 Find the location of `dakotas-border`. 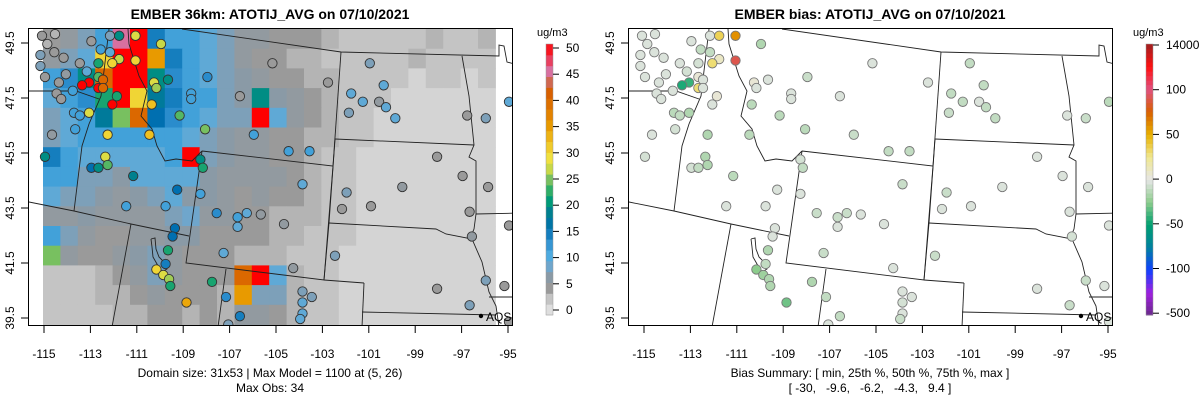

dakotas-border is located at coordinates (404, 142).